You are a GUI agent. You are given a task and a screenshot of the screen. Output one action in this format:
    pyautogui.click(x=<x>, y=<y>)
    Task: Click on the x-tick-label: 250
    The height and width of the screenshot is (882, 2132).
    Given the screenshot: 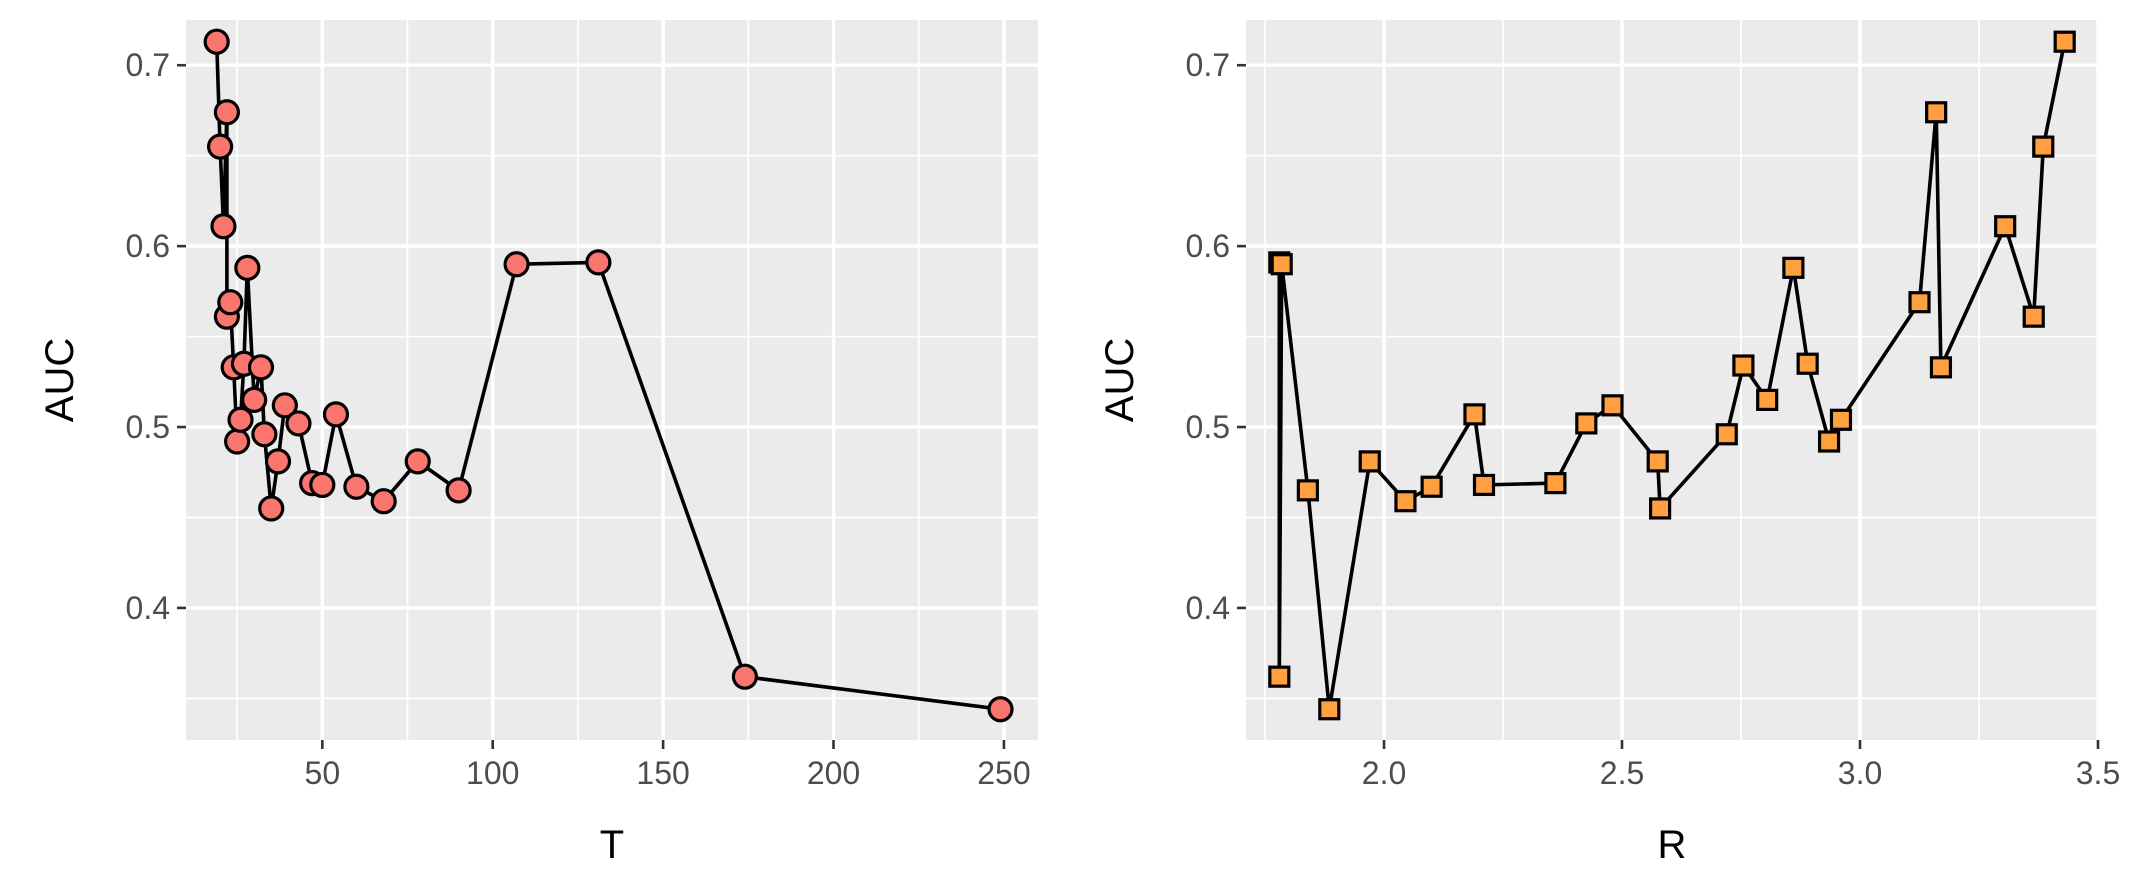 What is the action you would take?
    pyautogui.click(x=1003, y=773)
    